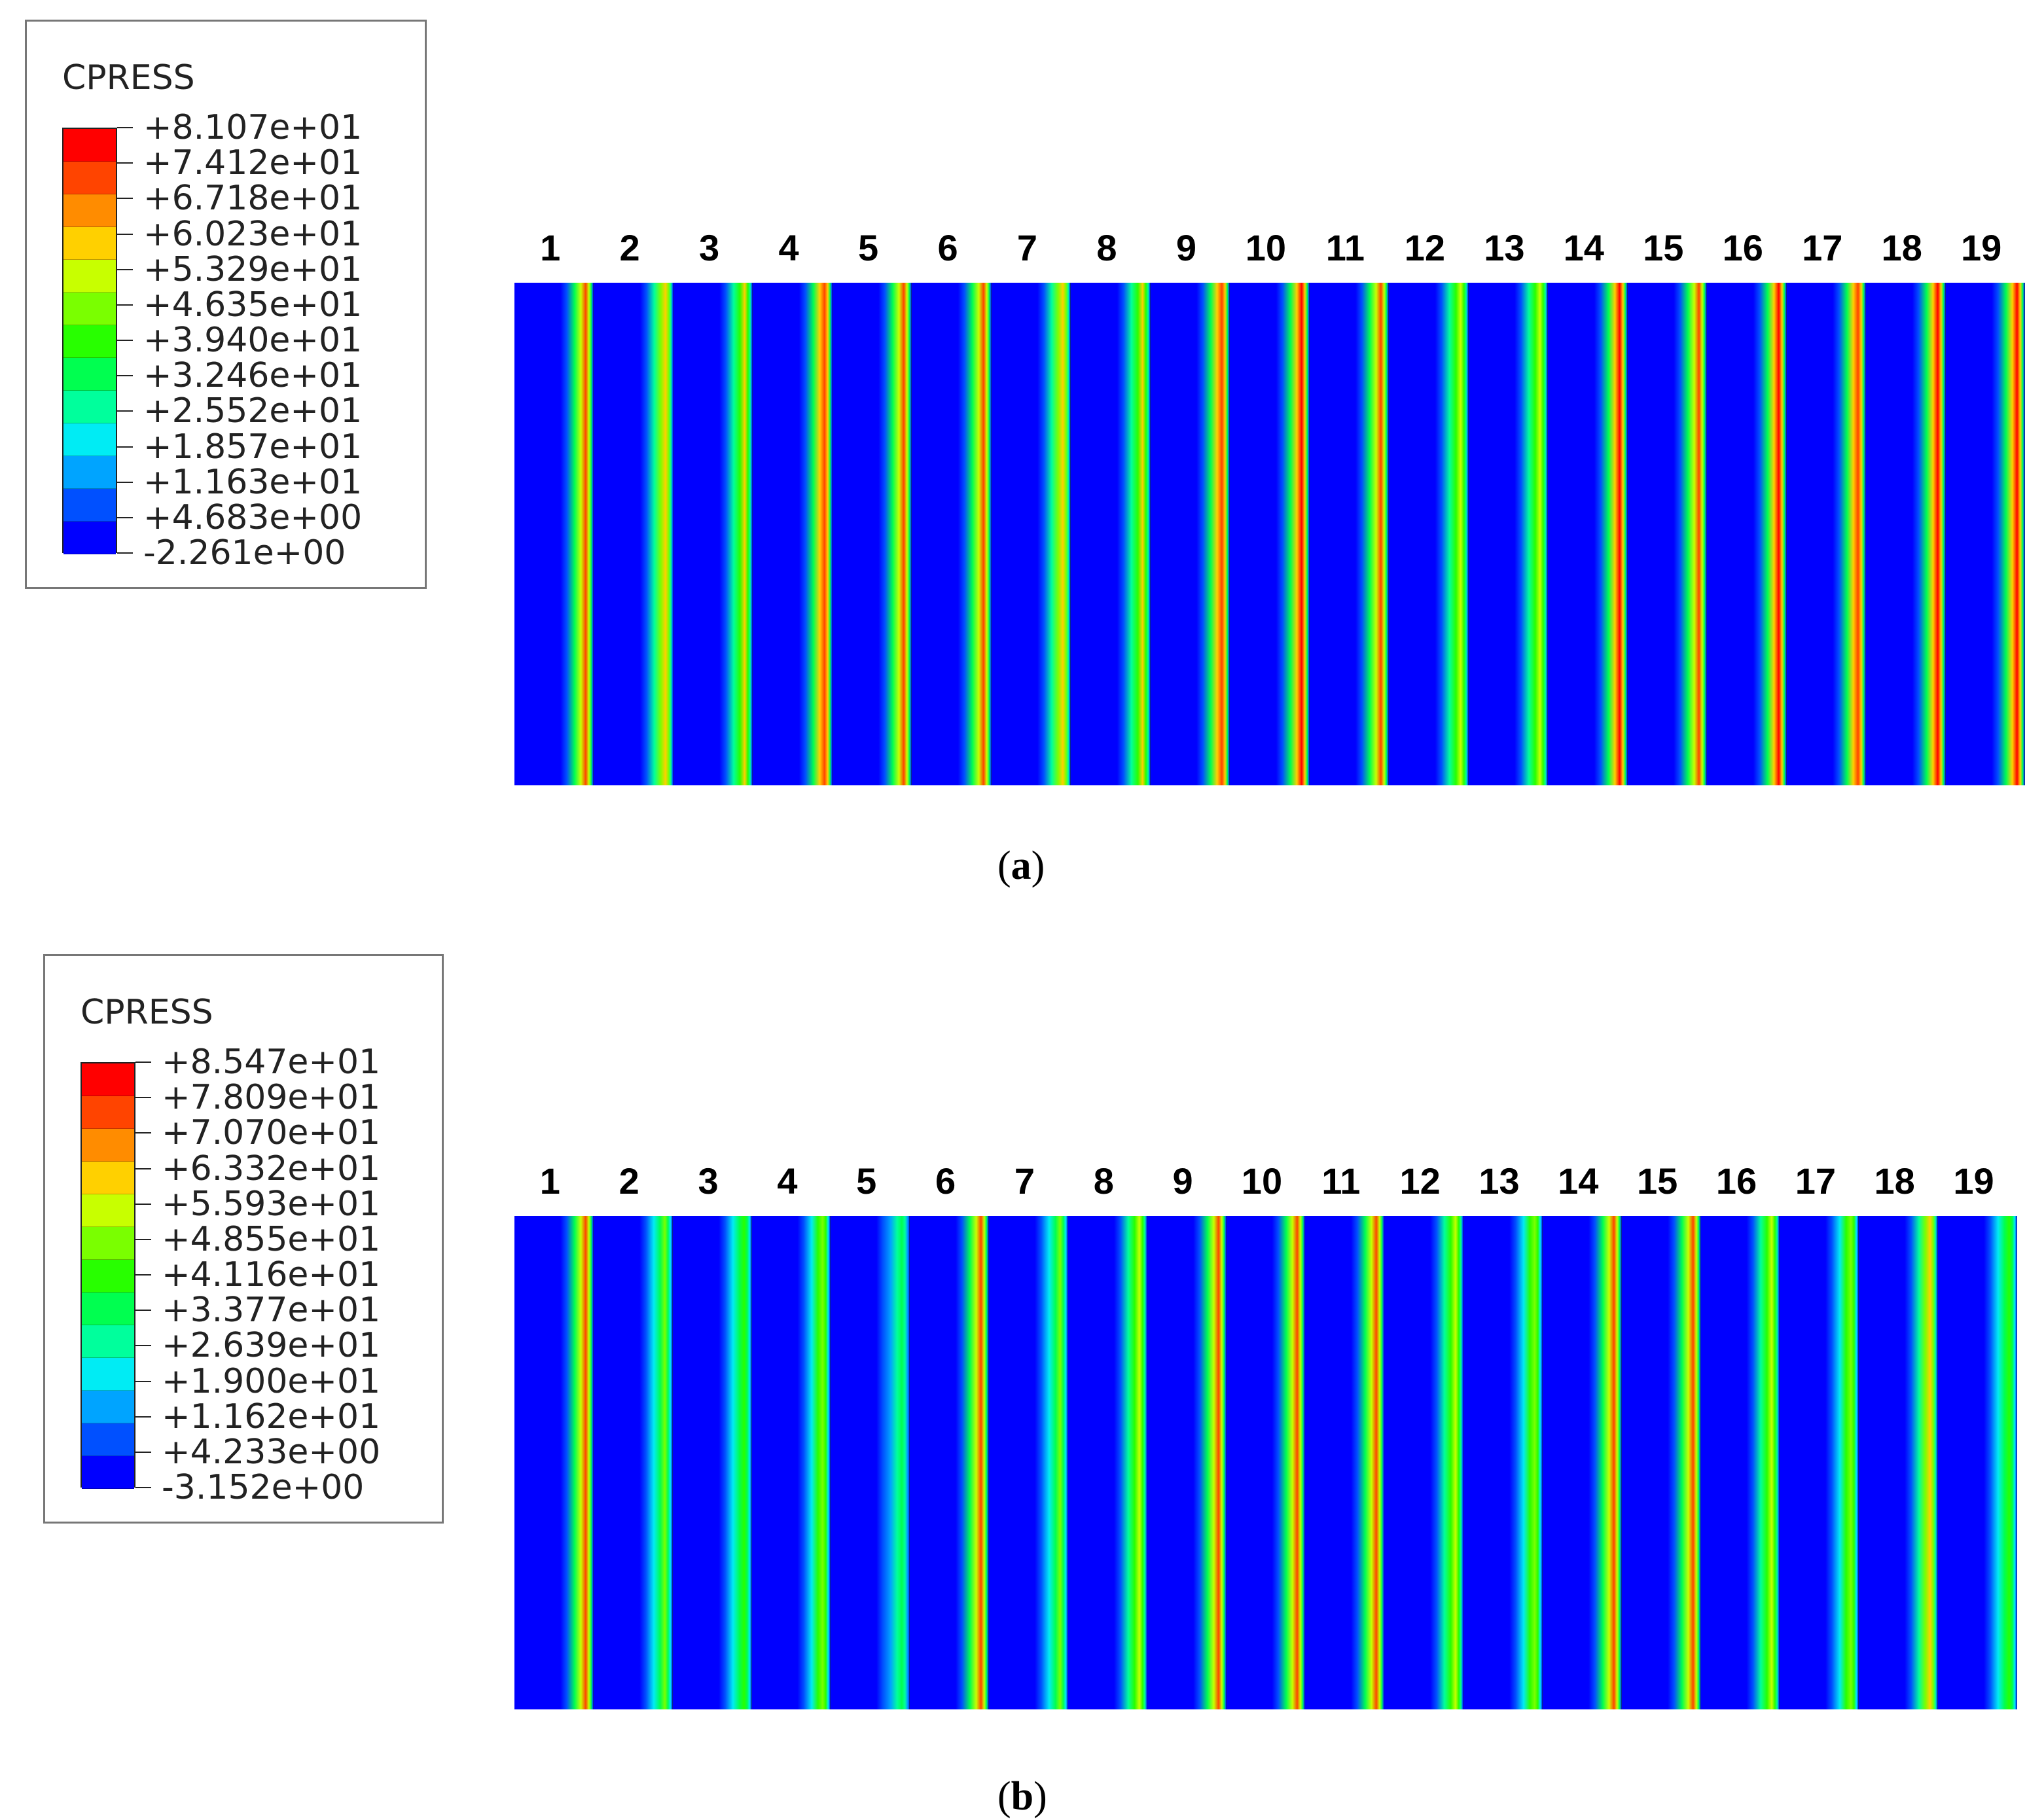  I want to click on legend-value-label: +4.855e+01, so click(271, 1239).